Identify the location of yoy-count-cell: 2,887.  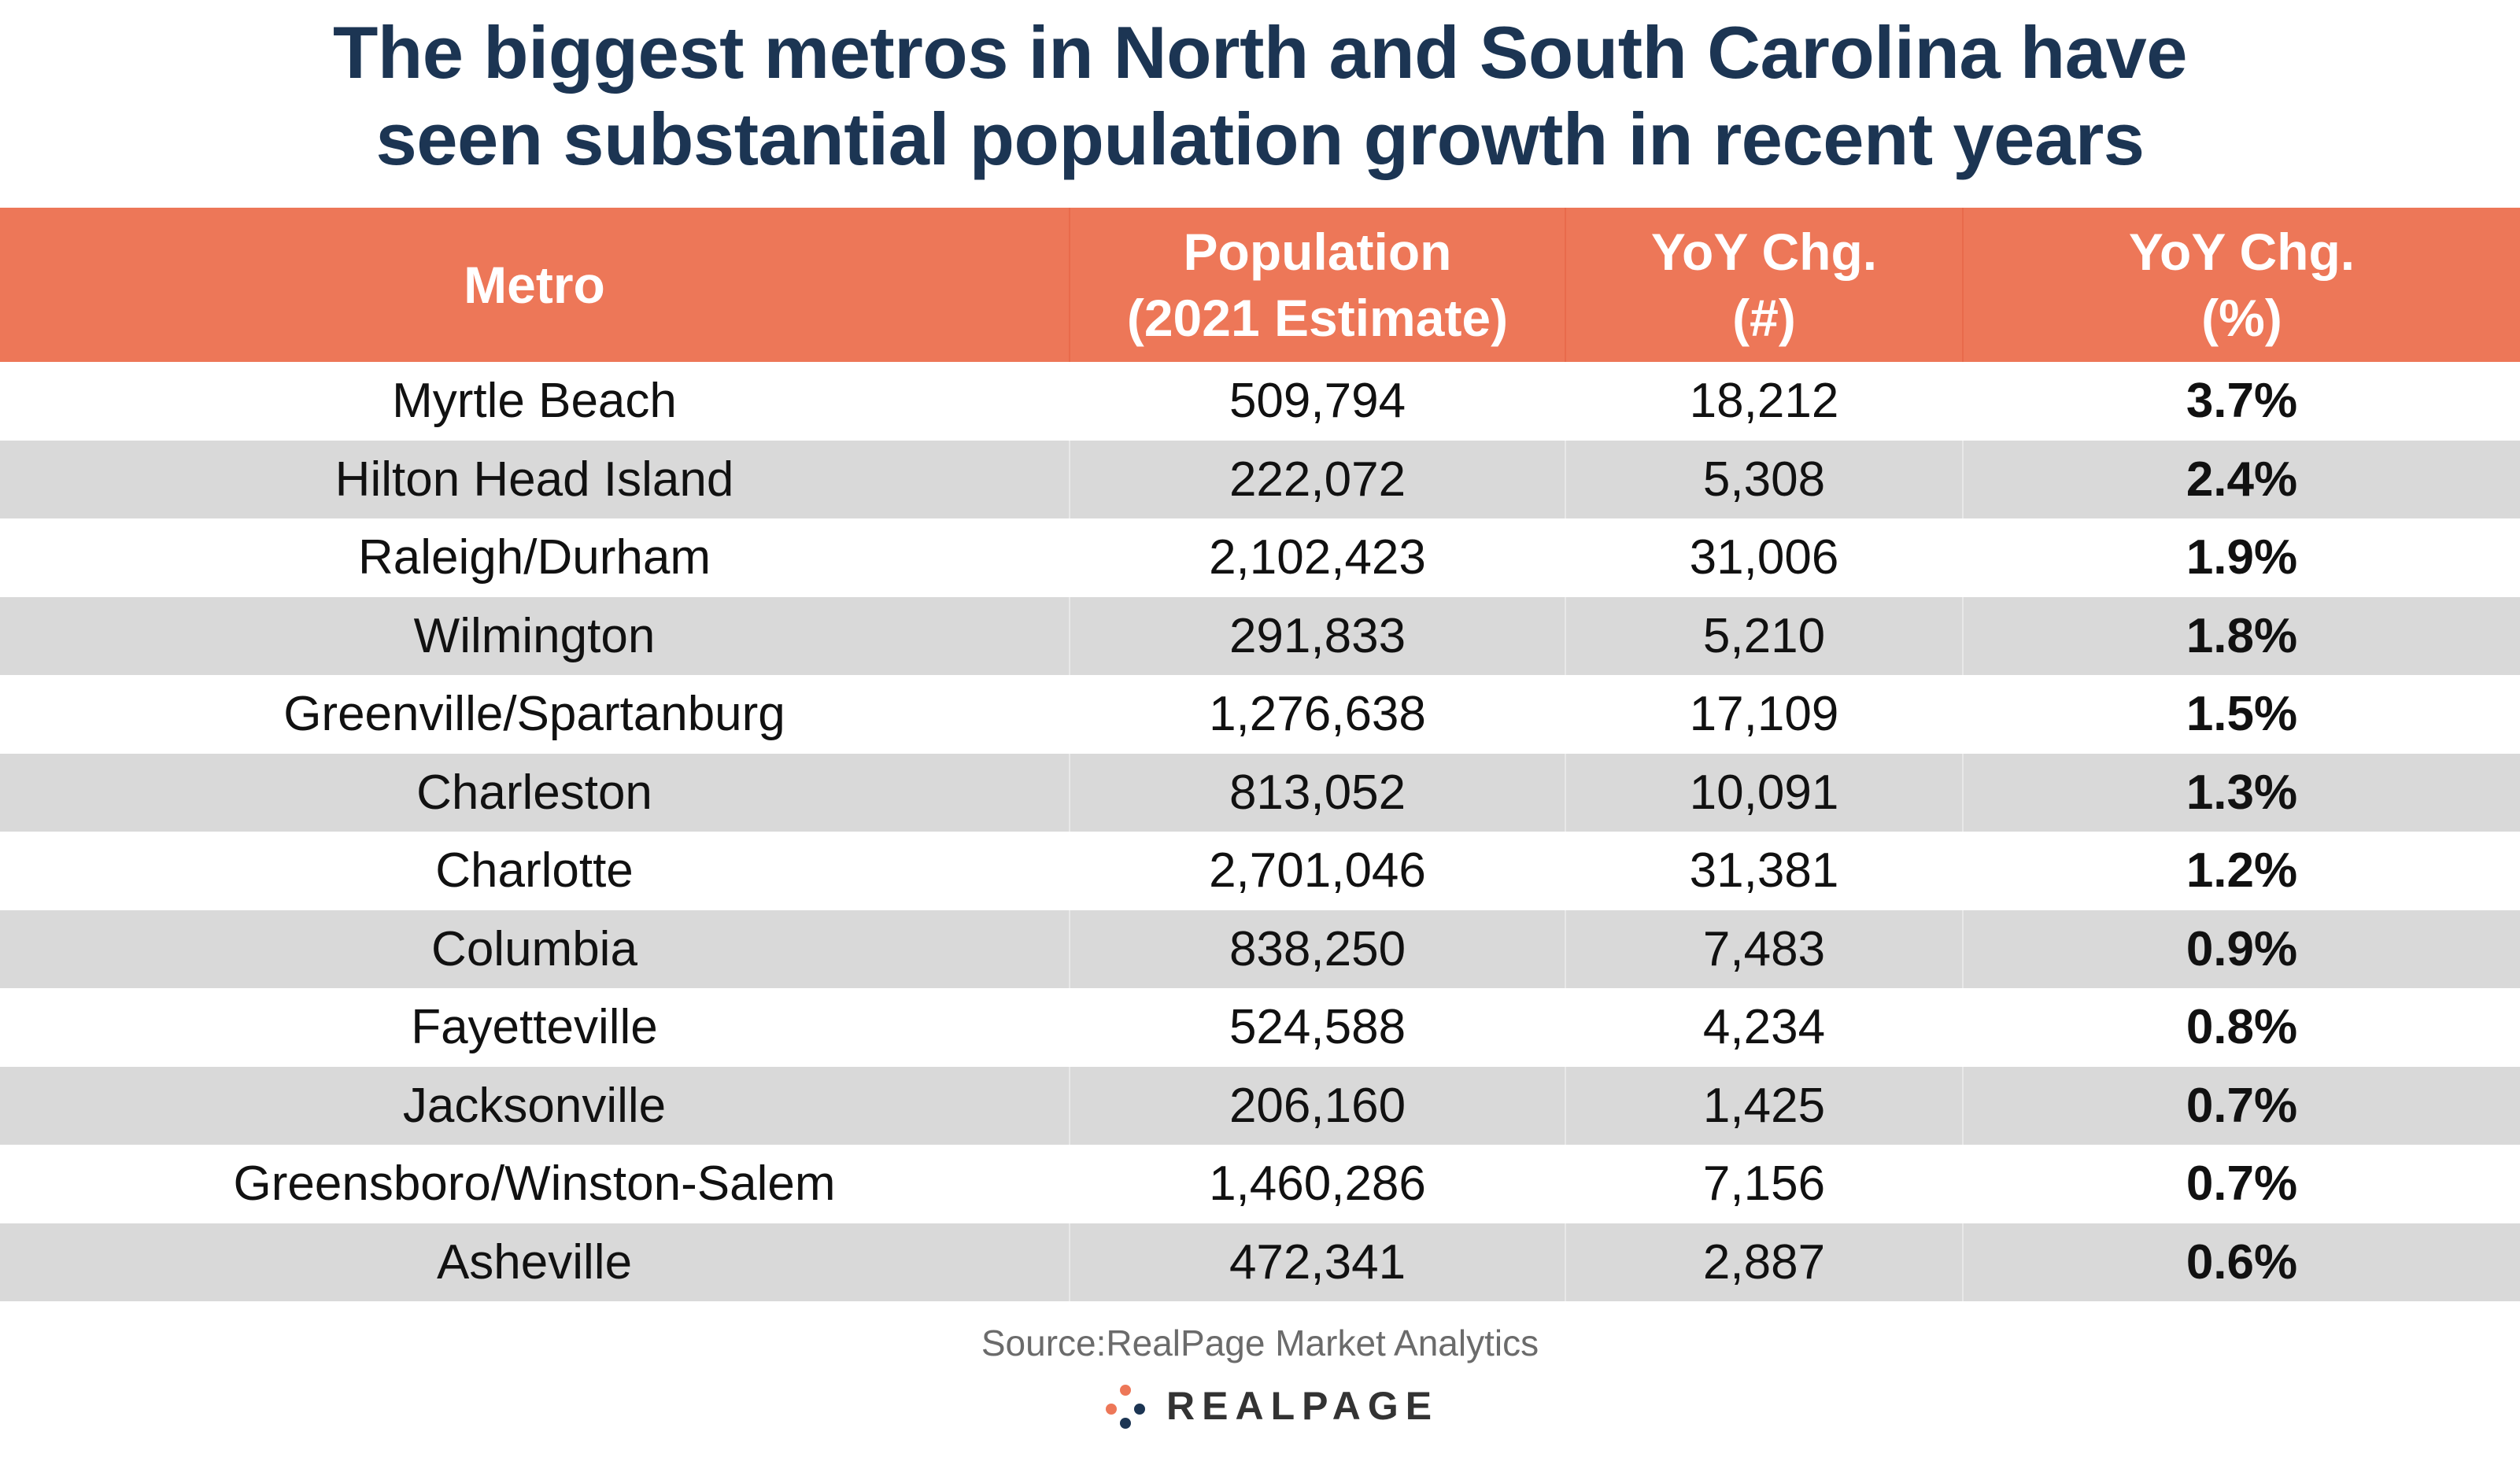
(1765, 1262).